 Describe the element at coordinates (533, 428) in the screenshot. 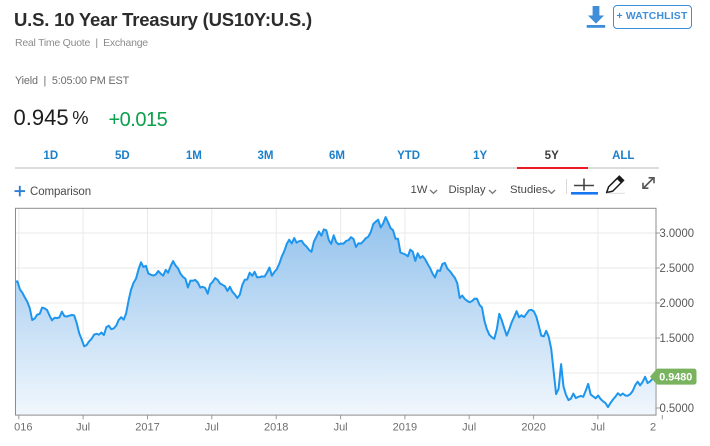

I see `svg-text: 2020` at that location.